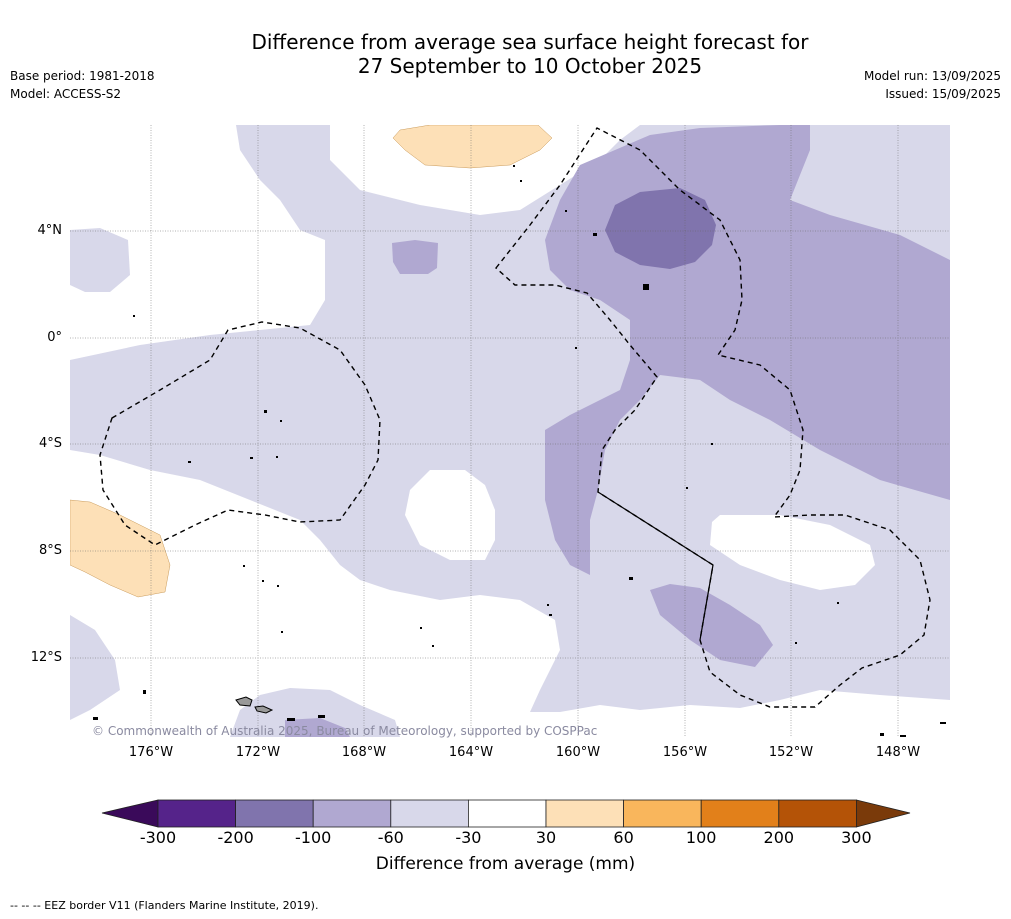  Describe the element at coordinates (701, 837) in the screenshot. I see `cb-tick-100: 100` at that location.